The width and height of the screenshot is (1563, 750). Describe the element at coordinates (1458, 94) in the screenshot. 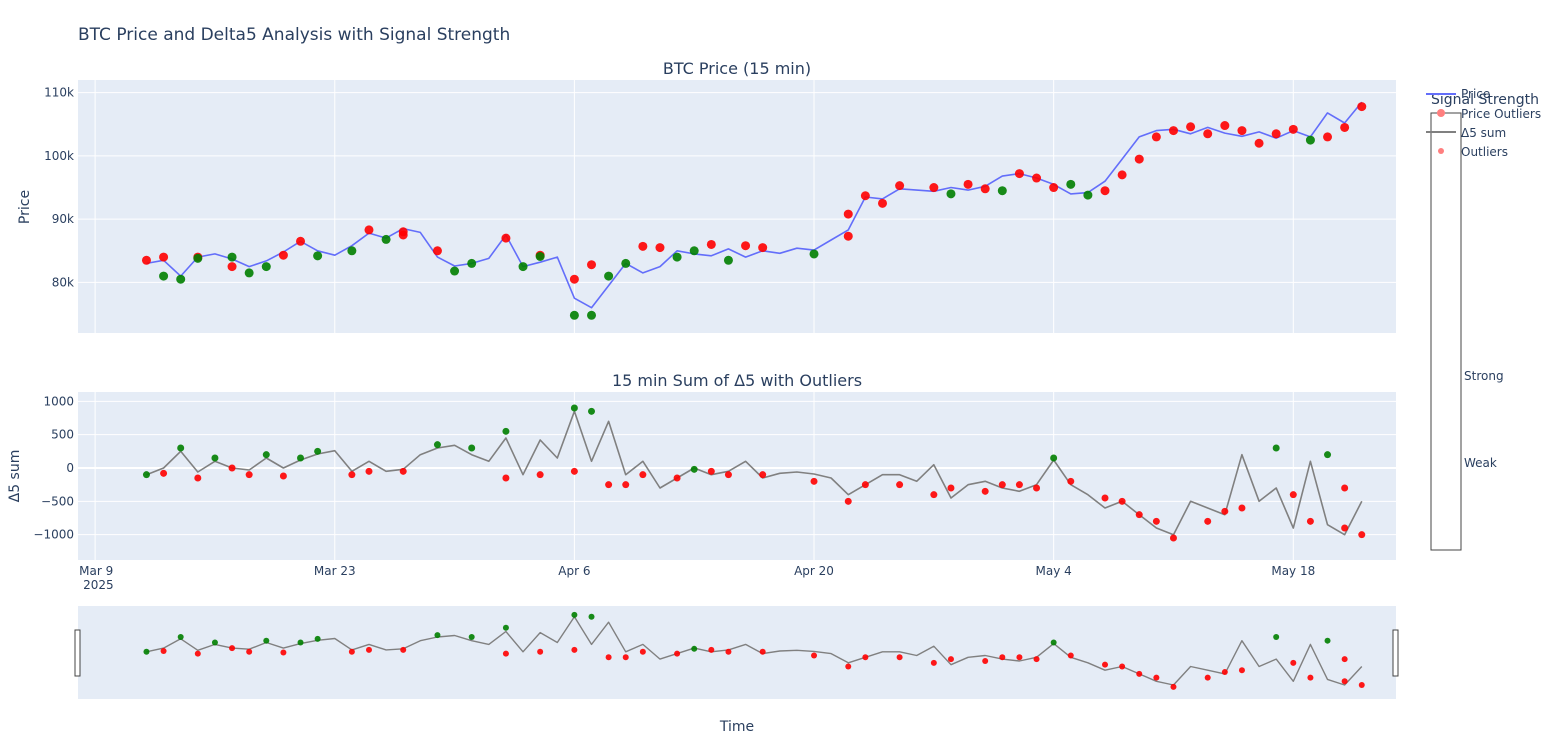

I see `legend-item-price: Price` at that location.